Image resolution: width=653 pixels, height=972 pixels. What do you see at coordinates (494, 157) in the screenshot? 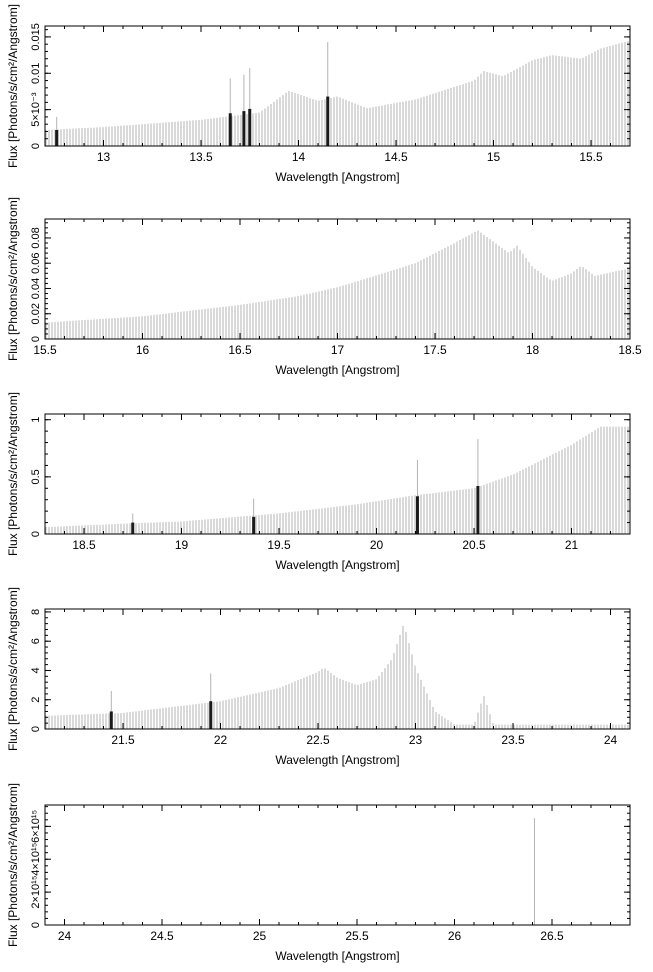
I see `x-tick-label: 15` at bounding box center [494, 157].